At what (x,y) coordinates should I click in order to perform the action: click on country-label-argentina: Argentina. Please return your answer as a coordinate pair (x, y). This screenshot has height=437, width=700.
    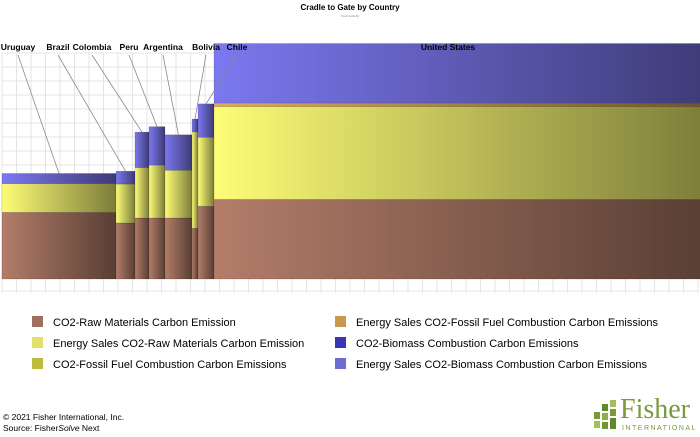
    Looking at the image, I should click on (163, 47).